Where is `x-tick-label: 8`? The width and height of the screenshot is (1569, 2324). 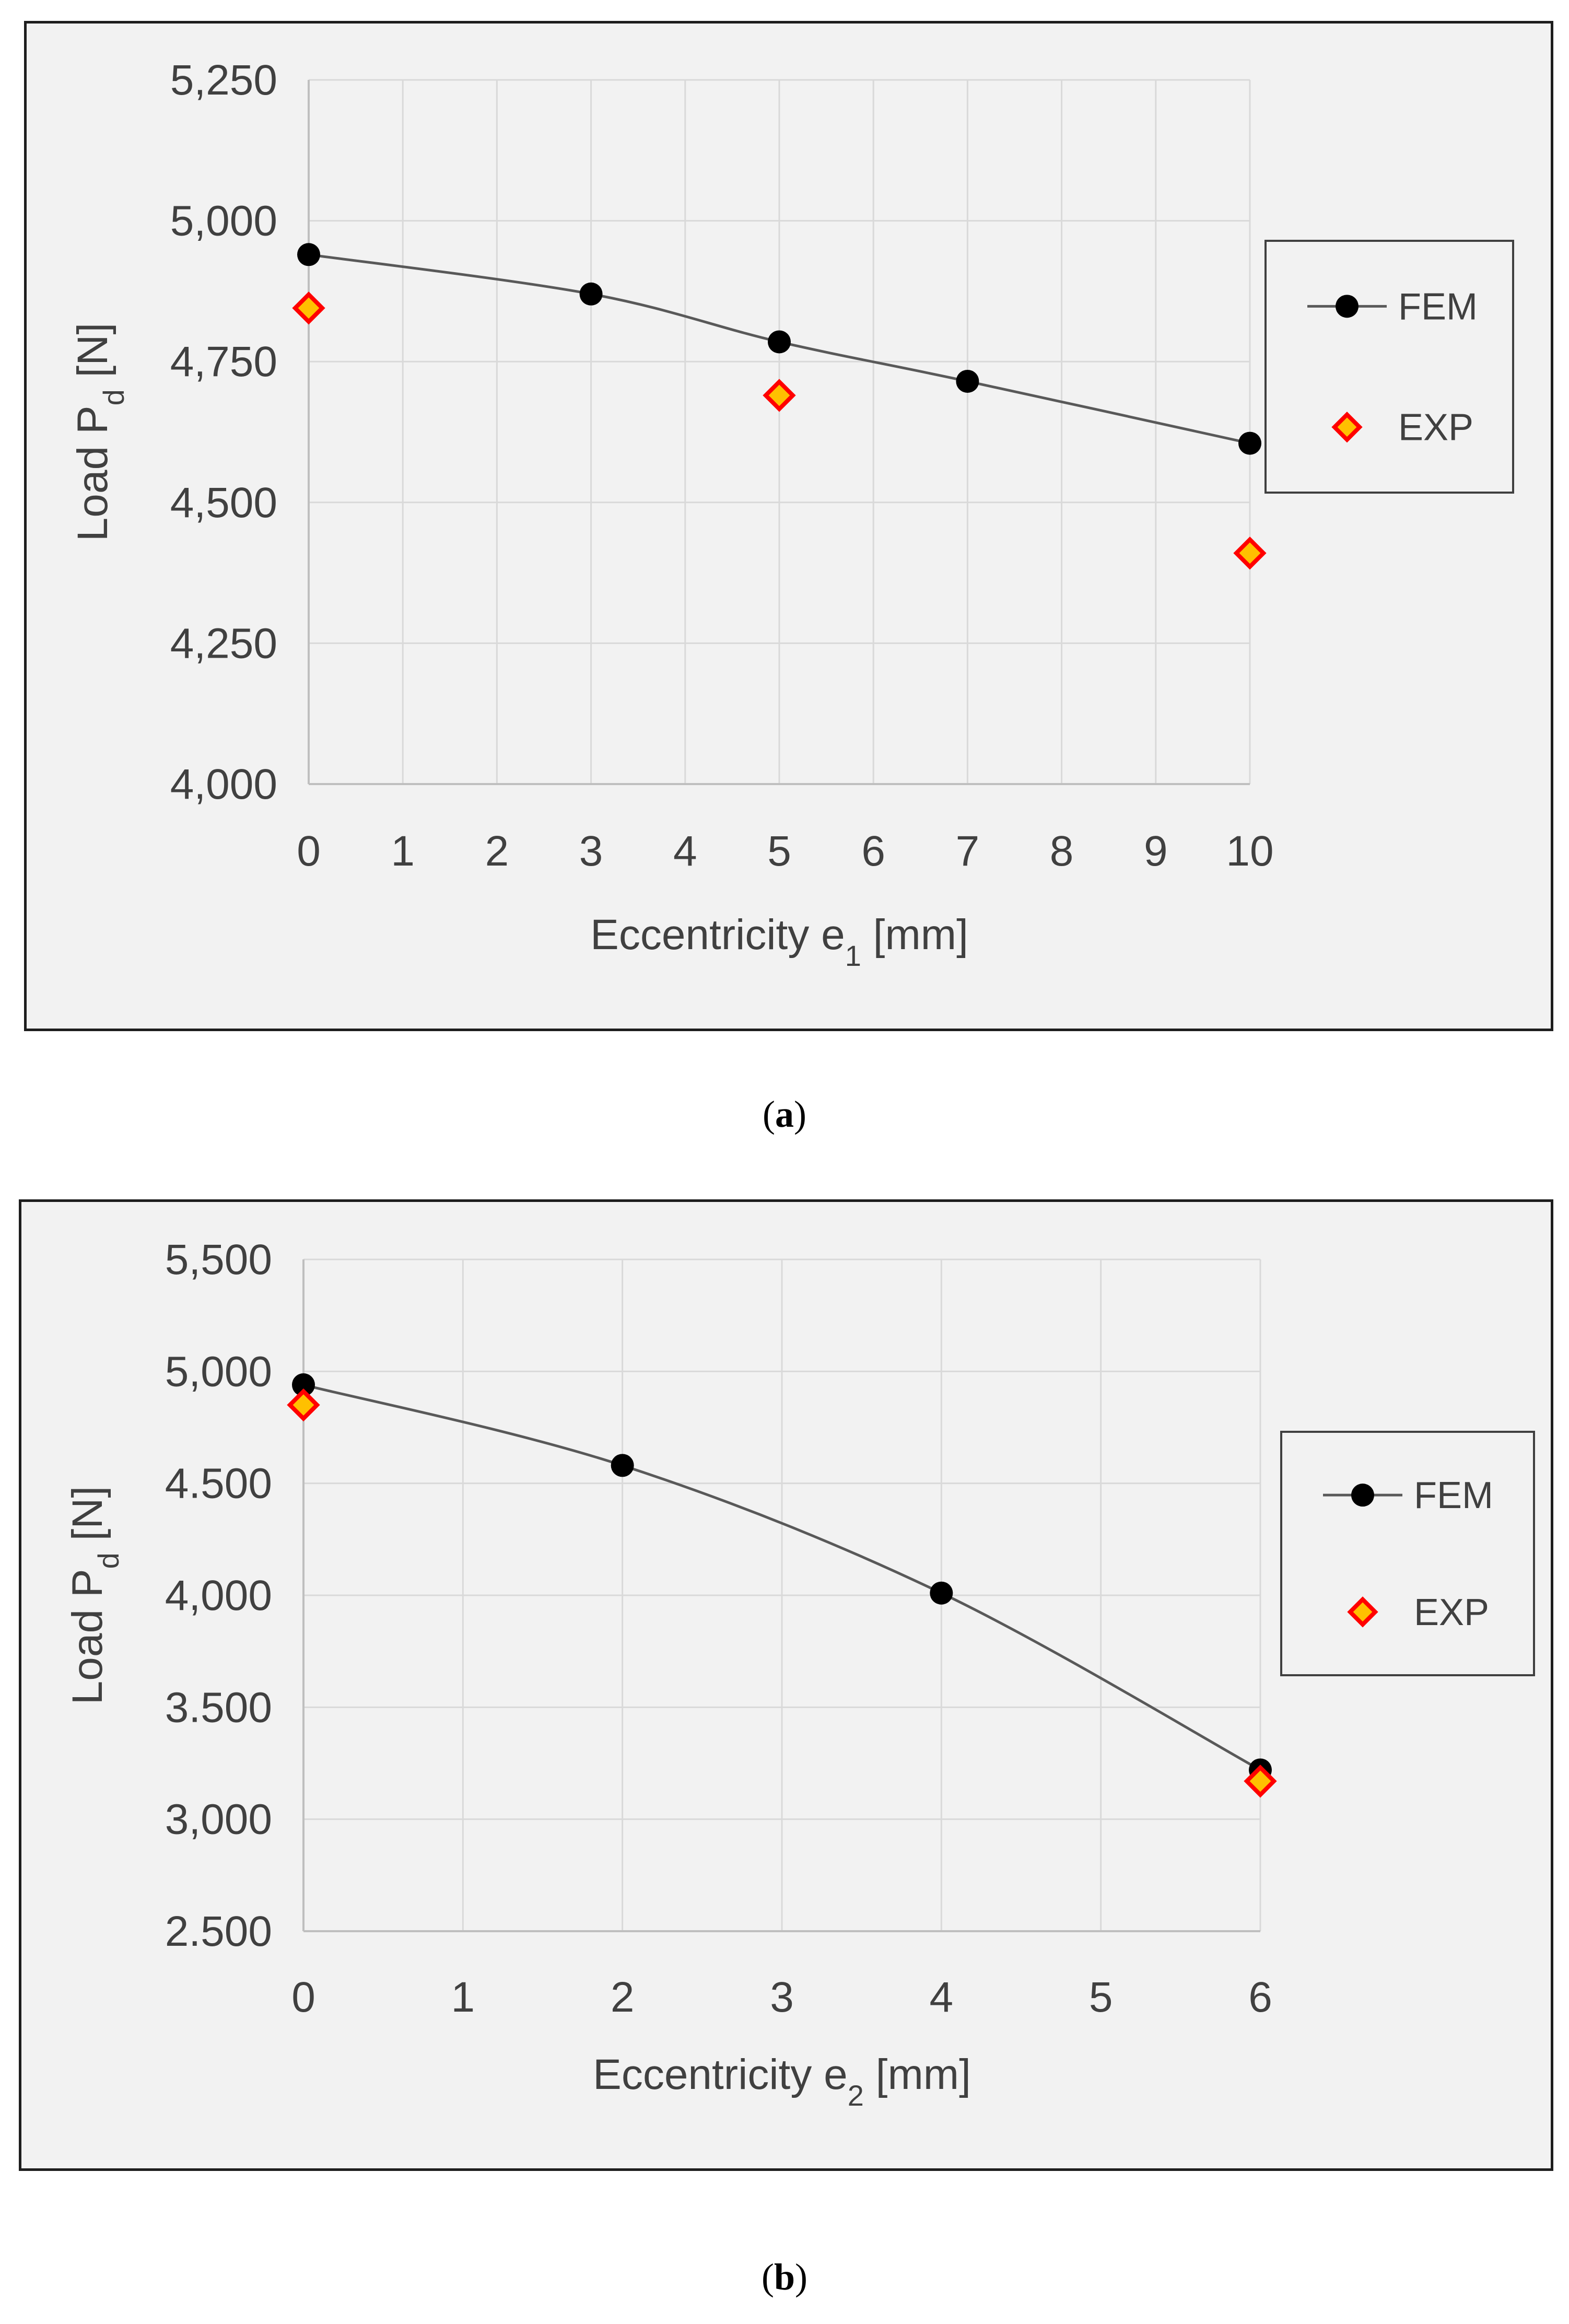
x-tick-label: 8 is located at coordinates (1062, 851).